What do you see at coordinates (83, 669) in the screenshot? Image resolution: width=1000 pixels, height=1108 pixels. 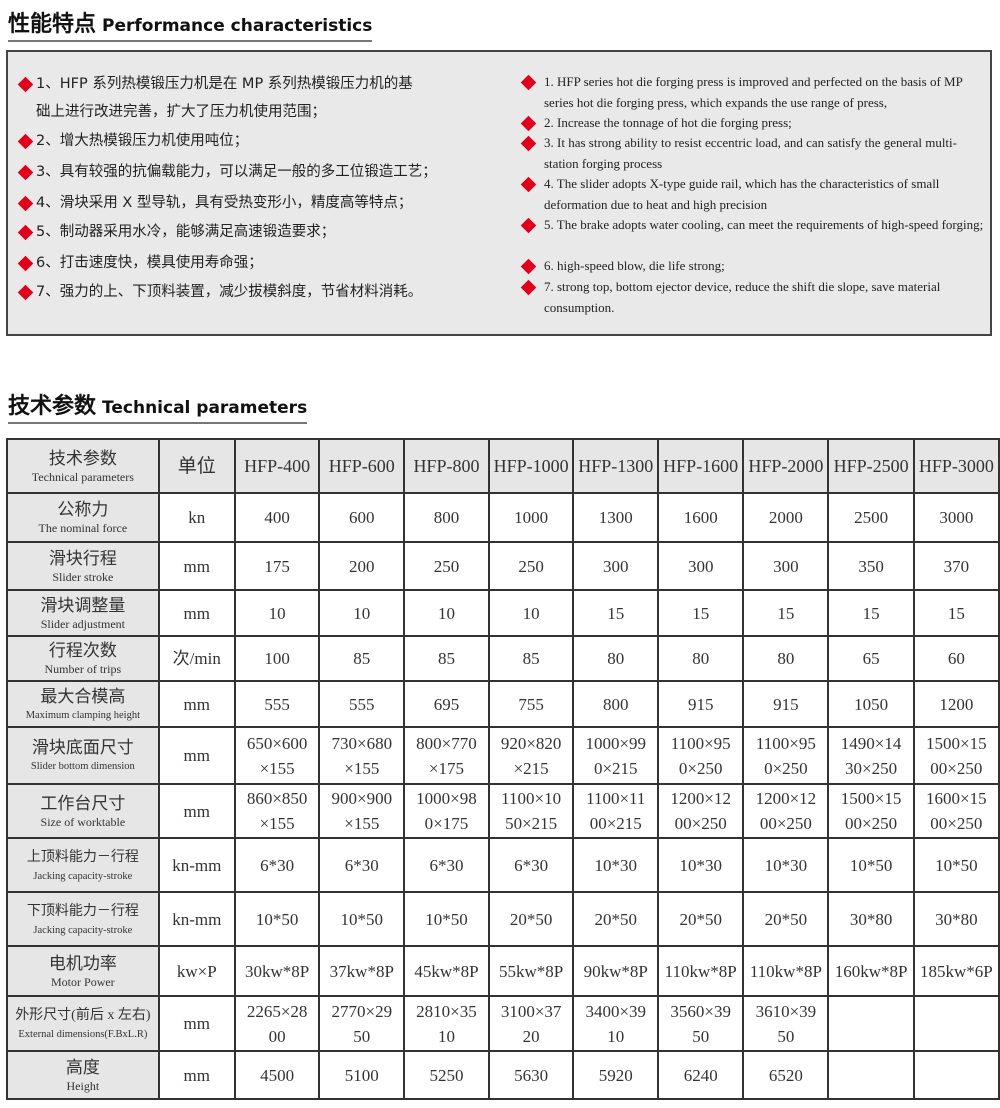 I see `param-en: Number of trips` at bounding box center [83, 669].